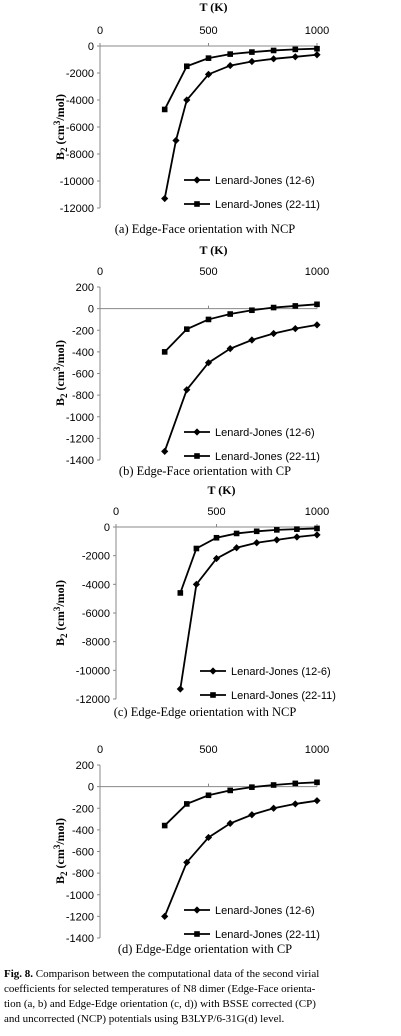 This screenshot has width=401, height=1036. What do you see at coordinates (265, 911) in the screenshot?
I see `legend-label: Lenard-Jones (12-6)` at bounding box center [265, 911].